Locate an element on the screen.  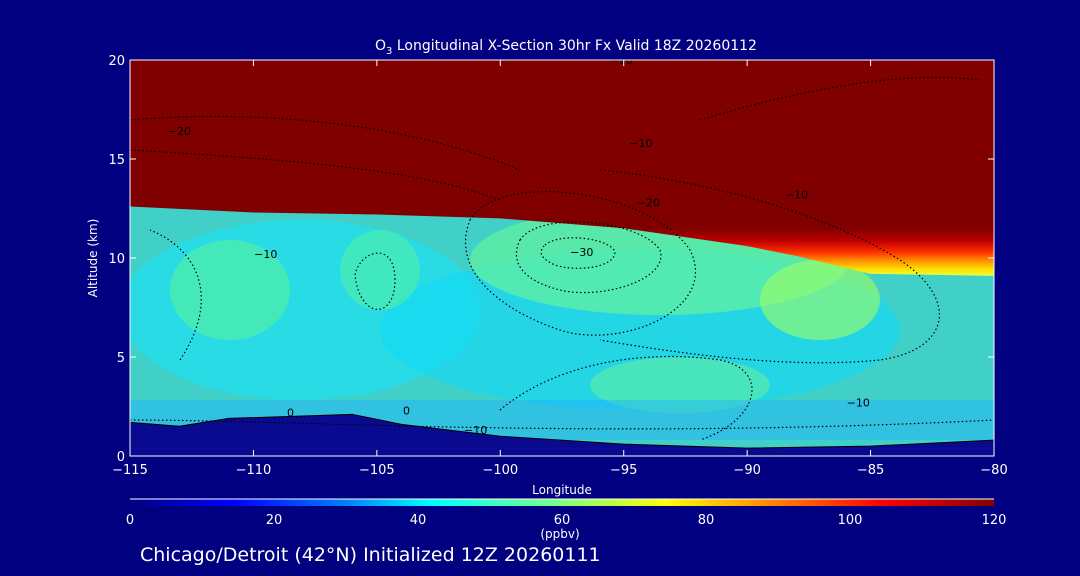
colorbar is located at coordinates (562, 502).